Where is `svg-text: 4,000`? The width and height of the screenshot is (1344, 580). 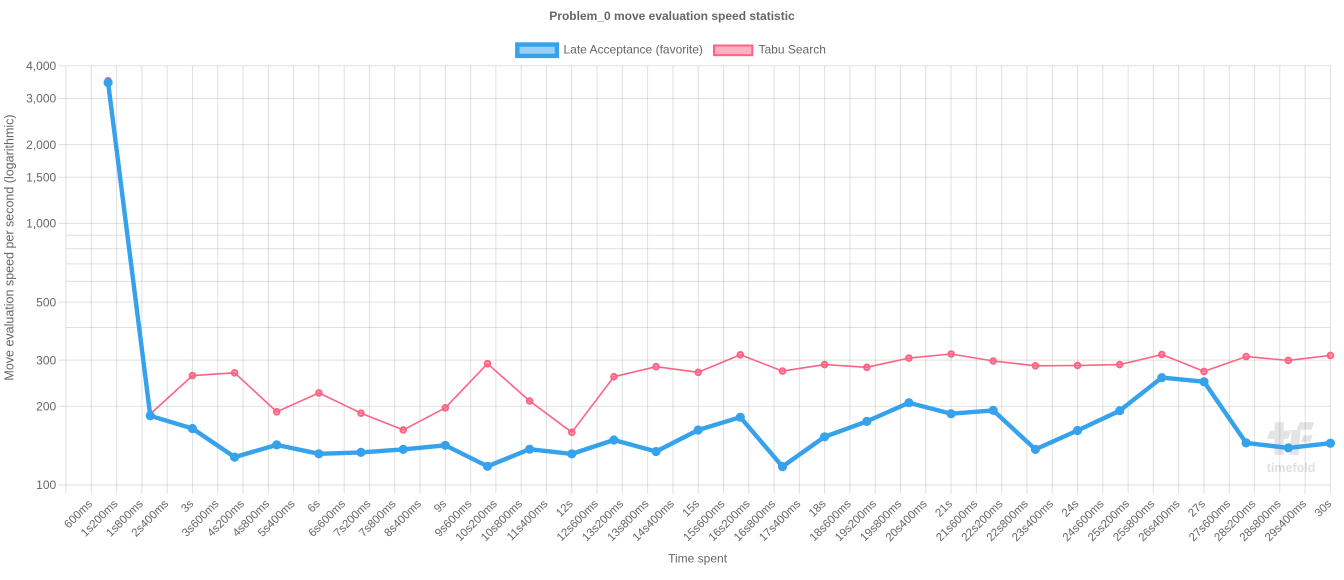
svg-text: 4,000 is located at coordinates (41, 66).